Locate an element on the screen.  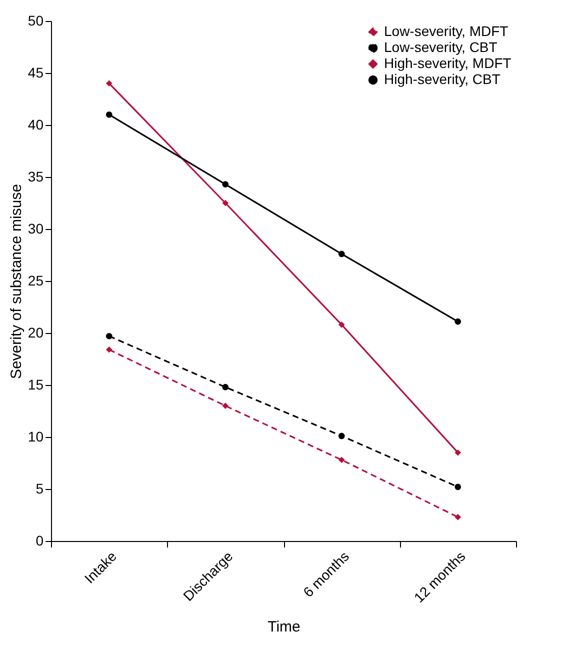
y-tick-label: 35 is located at coordinates (36, 176).